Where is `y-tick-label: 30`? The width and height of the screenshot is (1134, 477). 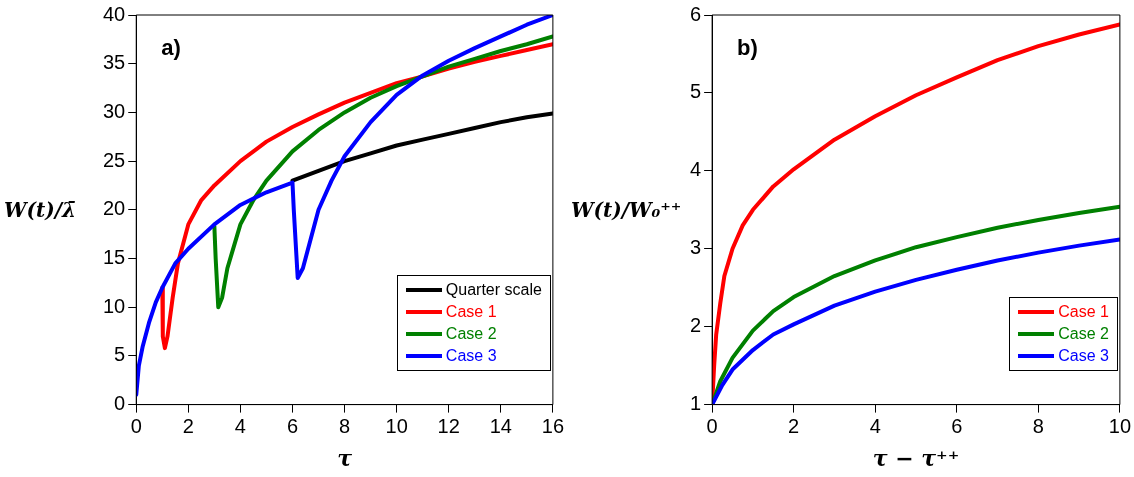 y-tick-label: 30 is located at coordinates (114, 110).